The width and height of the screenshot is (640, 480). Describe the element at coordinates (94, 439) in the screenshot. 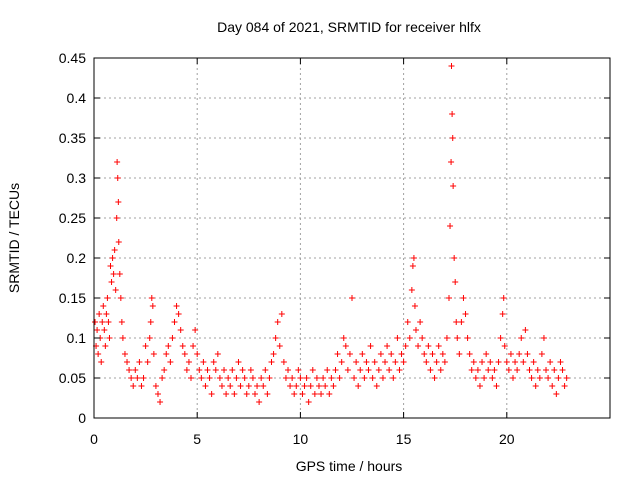

I see `x-tick-label: 0` at that location.